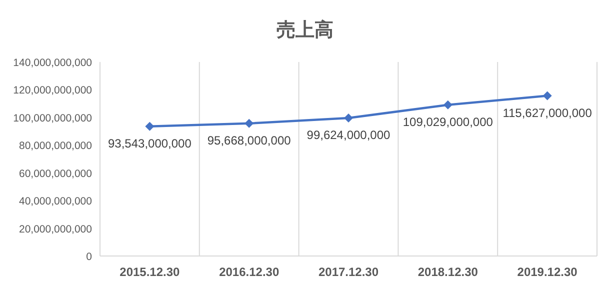  Describe the element at coordinates (55, 202) in the screenshot. I see `y-tick-label: 40,000,000,000` at that location.